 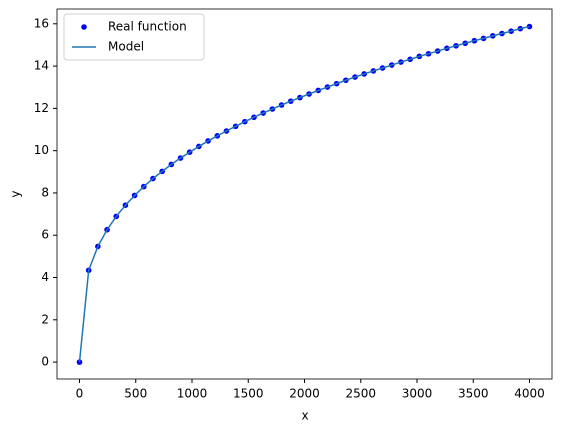 I want to click on y-tick-label: 16, so click(x=41, y=23).